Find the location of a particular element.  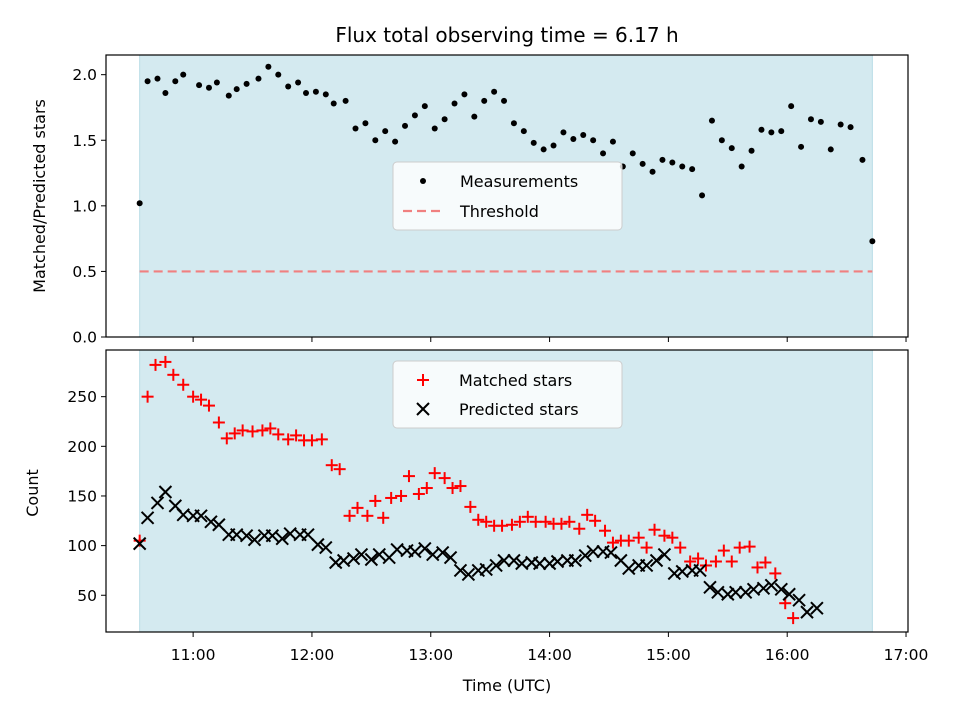

x-axis-label: Time (UTC) is located at coordinates (506, 685).